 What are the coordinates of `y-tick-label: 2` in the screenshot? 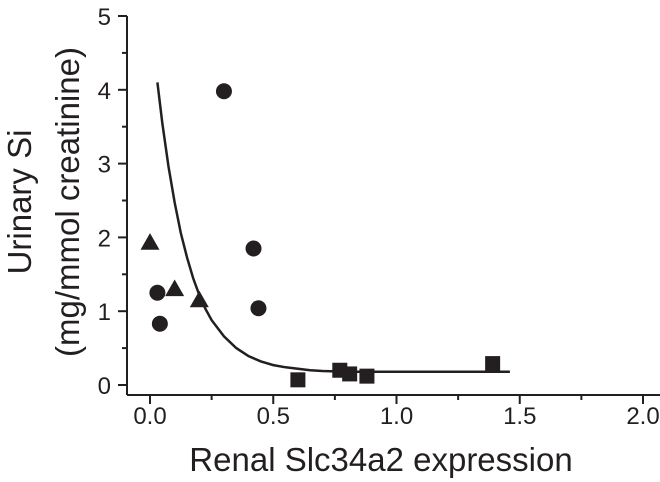 It's located at (104, 238).